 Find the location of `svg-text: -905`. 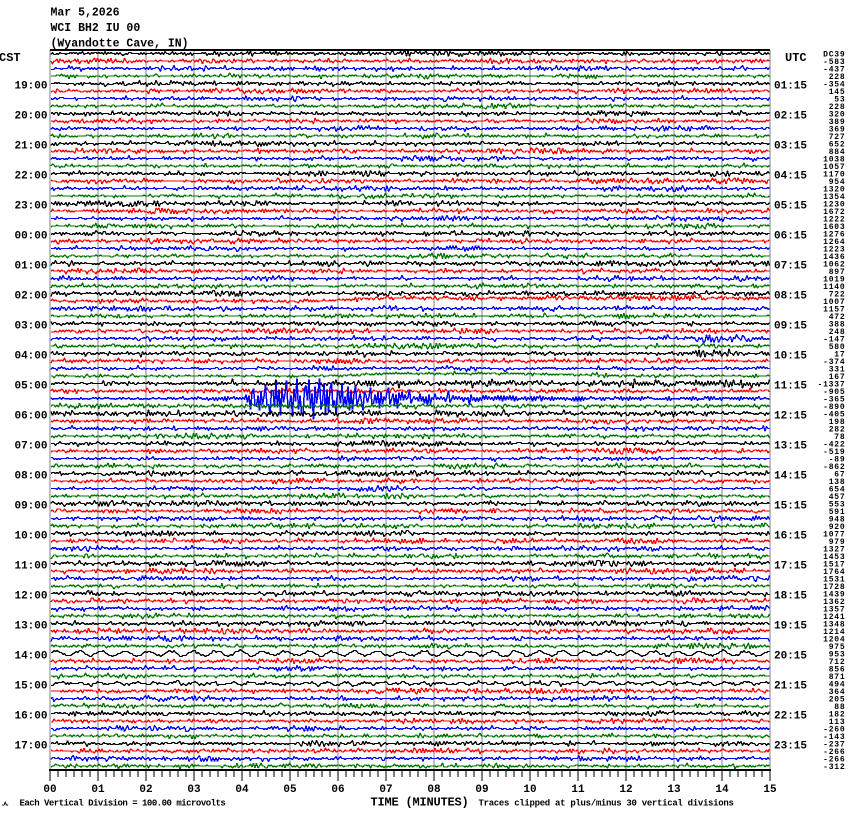

svg-text: -905 is located at coordinates (834, 392).